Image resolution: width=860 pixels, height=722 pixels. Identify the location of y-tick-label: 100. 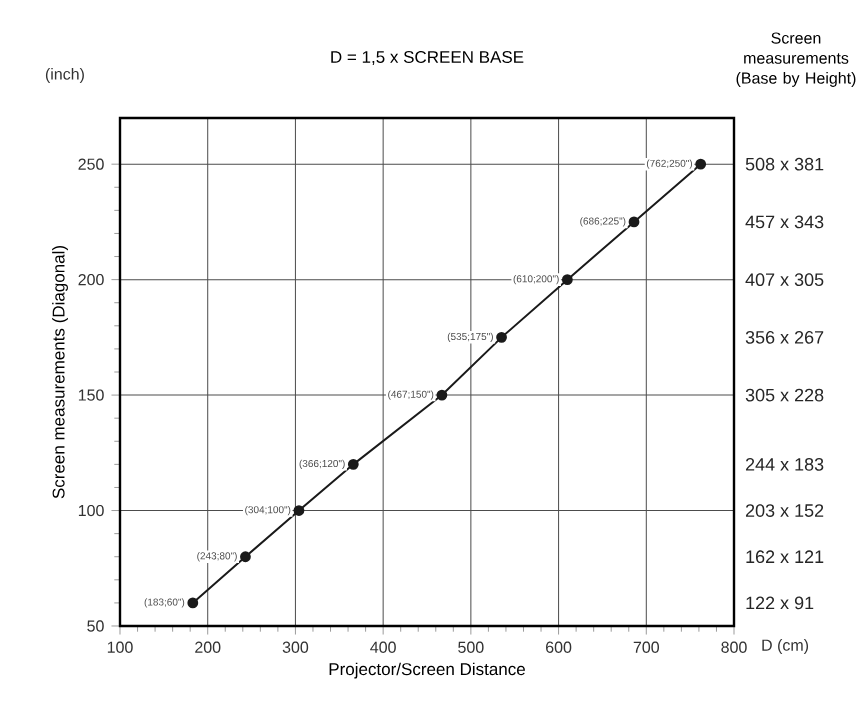
(91, 510).